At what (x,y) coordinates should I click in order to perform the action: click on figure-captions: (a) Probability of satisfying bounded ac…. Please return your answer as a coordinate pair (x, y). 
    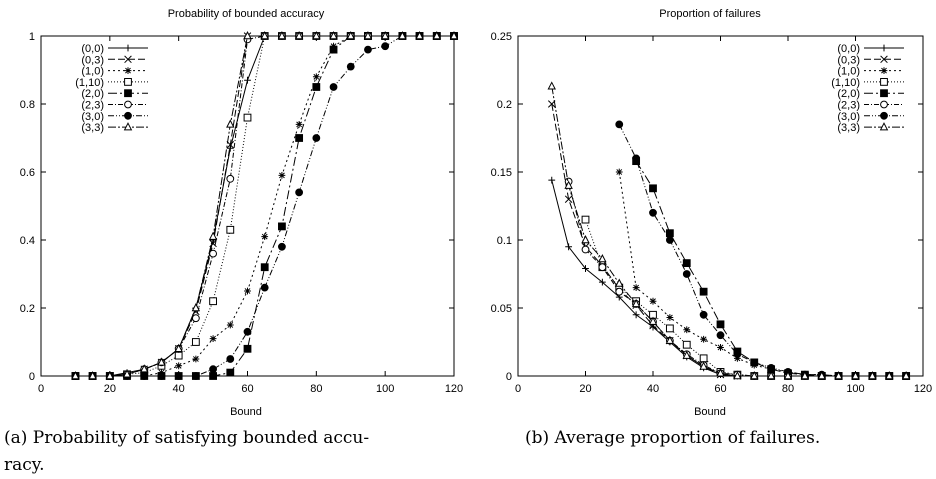
    Looking at the image, I should click on (412, 451).